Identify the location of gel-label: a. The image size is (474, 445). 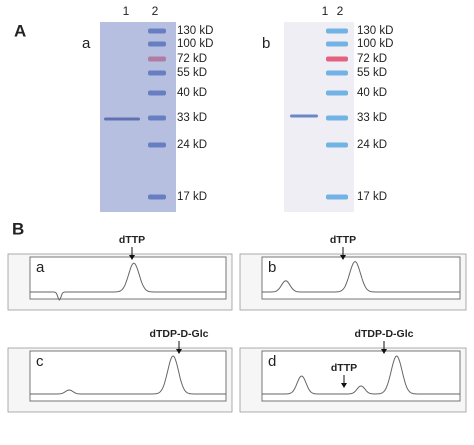
(86, 43).